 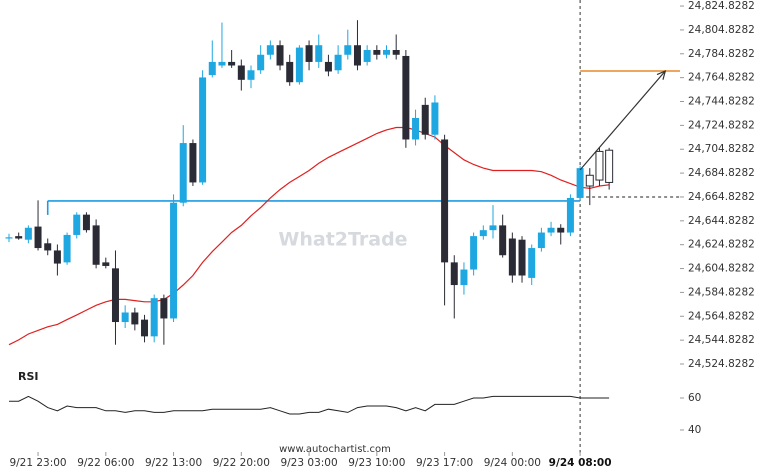 I want to click on y-tick-label: 24,704.8282, so click(x=721, y=149).